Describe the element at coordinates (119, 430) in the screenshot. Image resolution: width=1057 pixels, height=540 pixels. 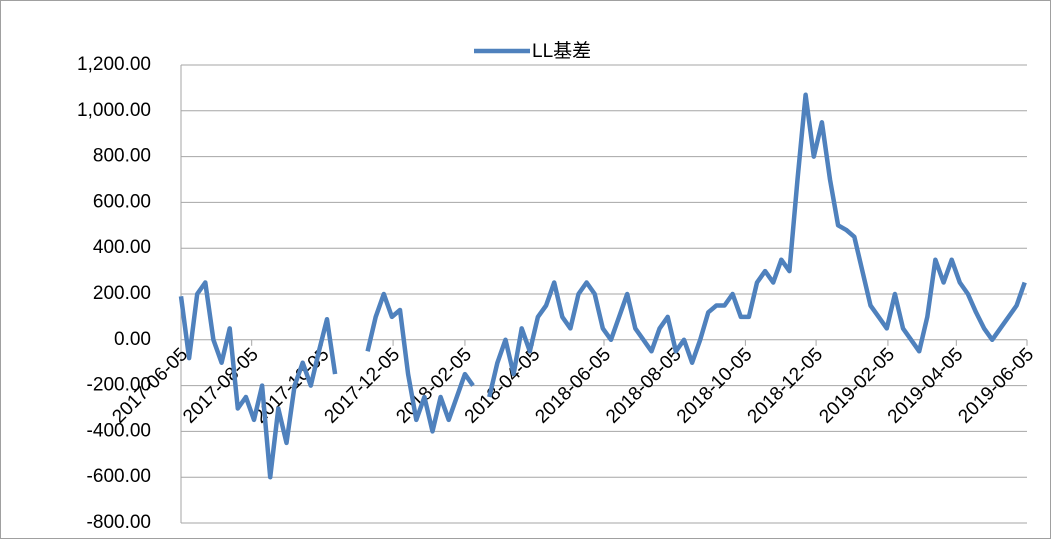
I see `y-tick-label: -400.00` at that location.